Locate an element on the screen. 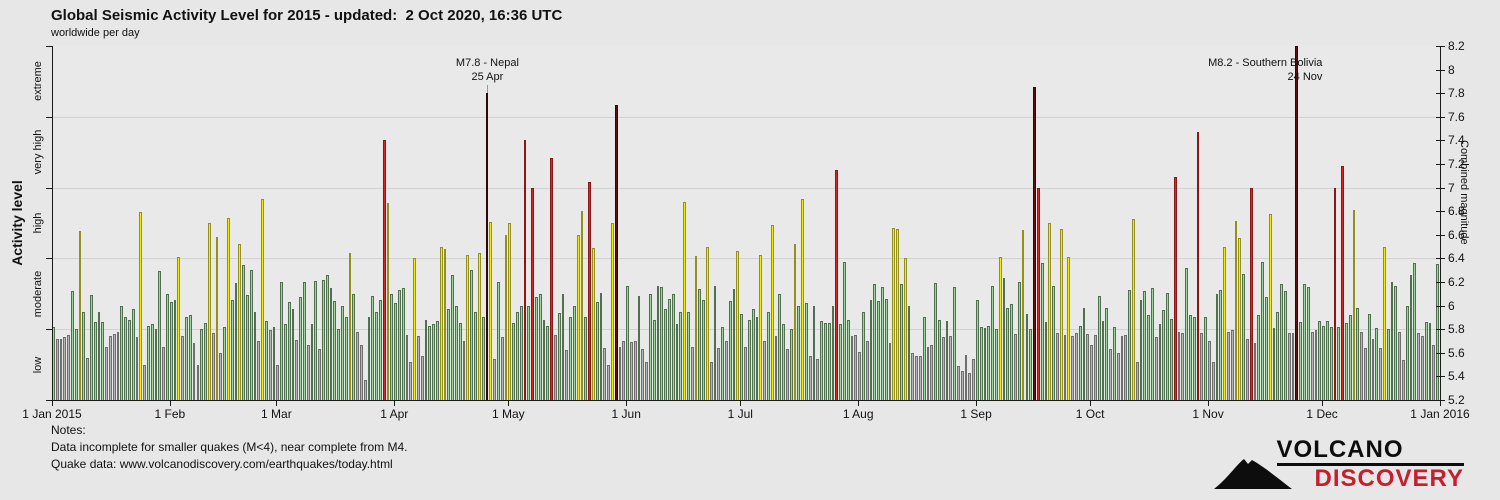  left-axis-line is located at coordinates (52, 223).